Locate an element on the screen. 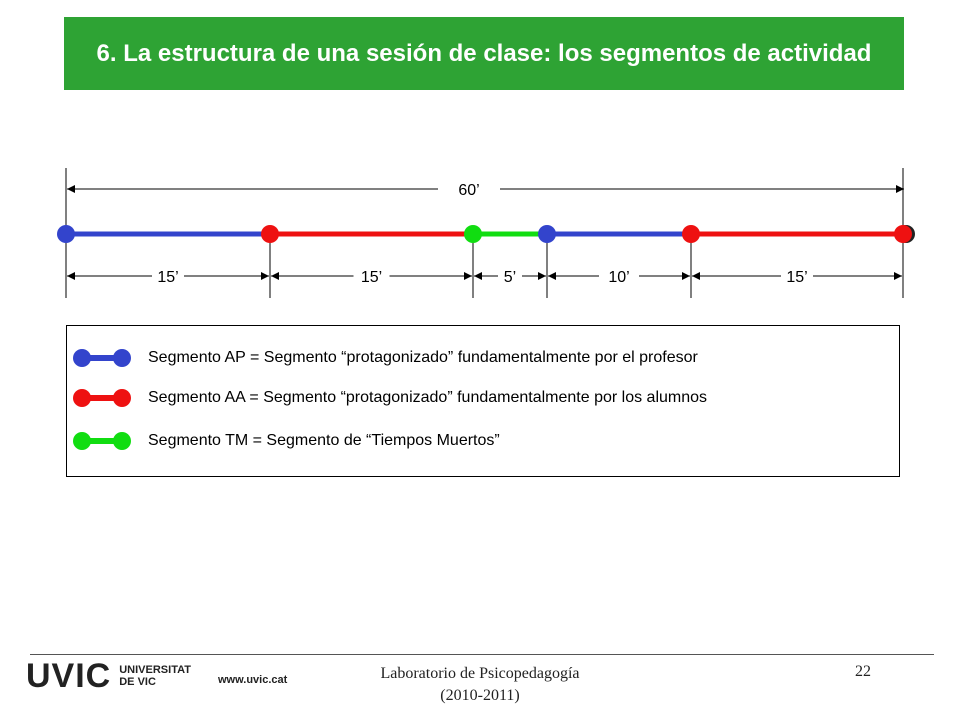  logo-subtitle: UNIVERSITAT DE VIC is located at coordinates (155, 676).